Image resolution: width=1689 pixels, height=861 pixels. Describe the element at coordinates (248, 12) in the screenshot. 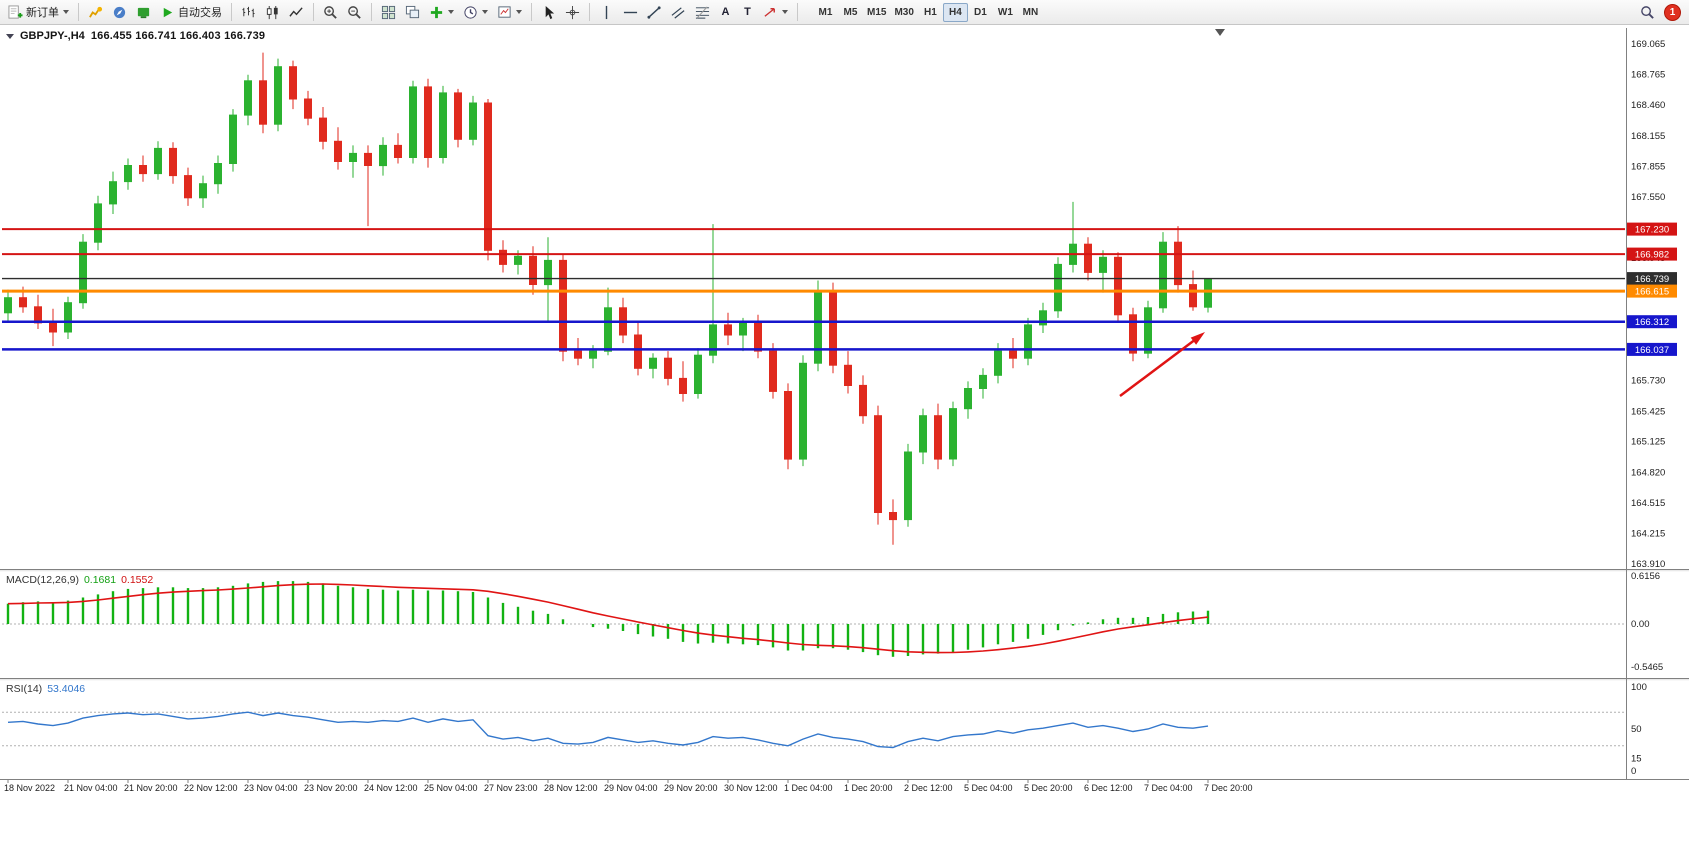

I see `bar-chart-button` at that location.